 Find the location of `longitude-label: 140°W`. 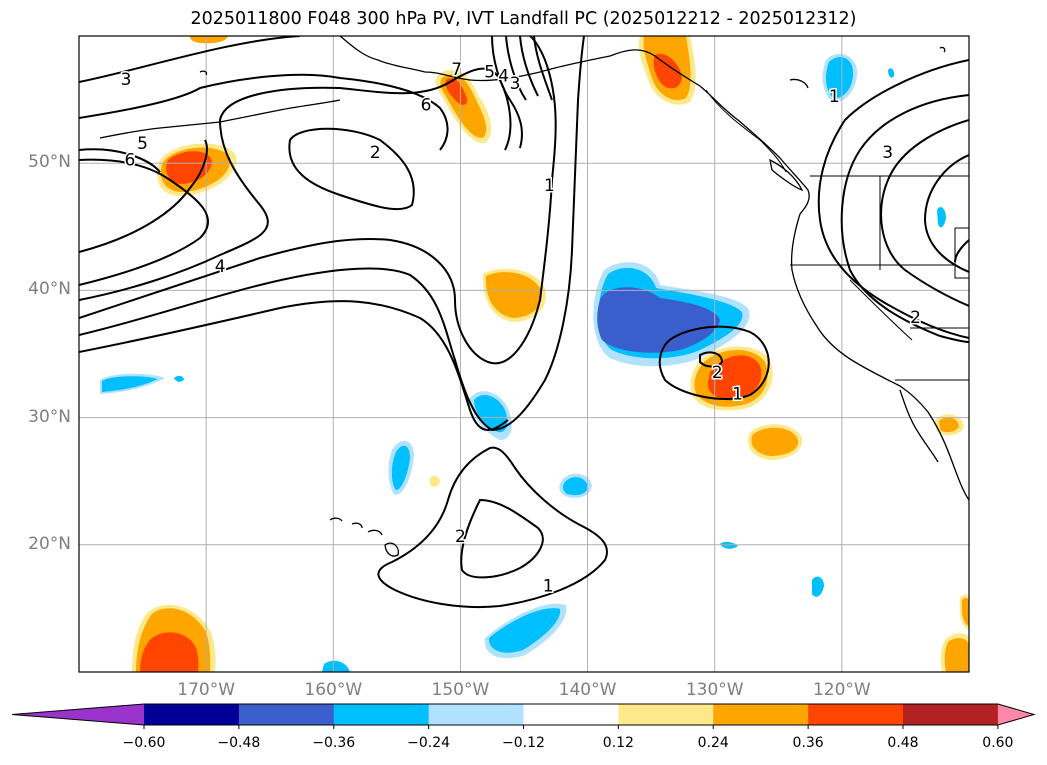

longitude-label: 140°W is located at coordinates (587, 690).